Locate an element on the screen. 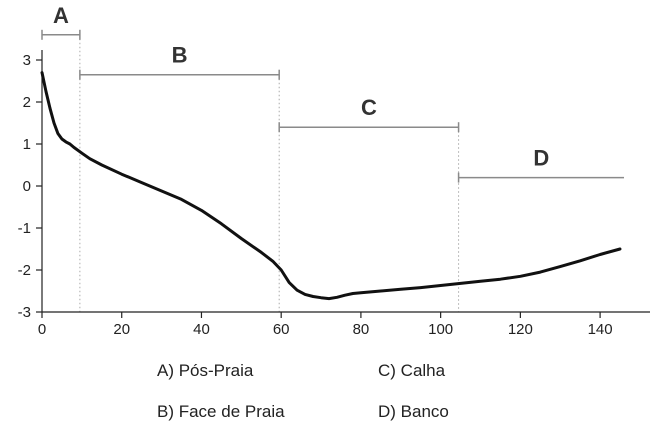 The image size is (663, 425). zone-d-bracket: D is located at coordinates (541, 164).